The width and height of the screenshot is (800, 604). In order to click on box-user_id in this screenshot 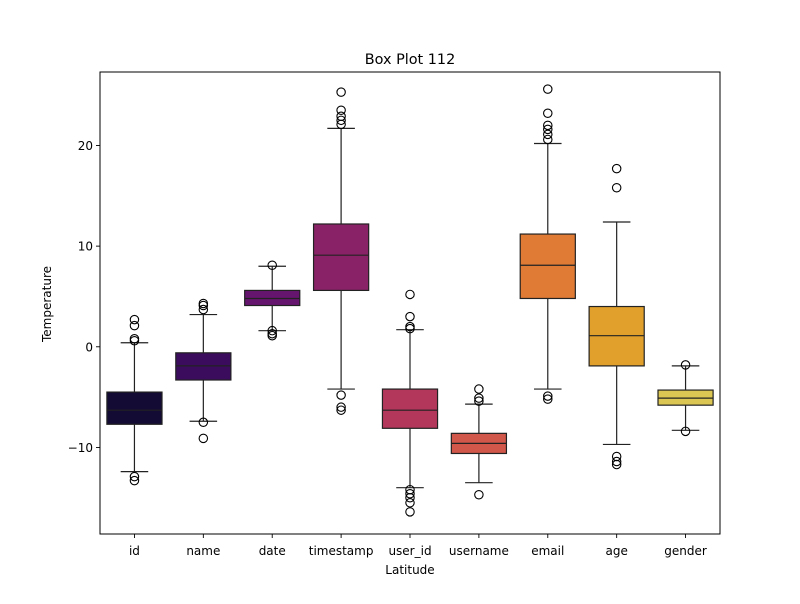, I will do `click(410, 408)`.